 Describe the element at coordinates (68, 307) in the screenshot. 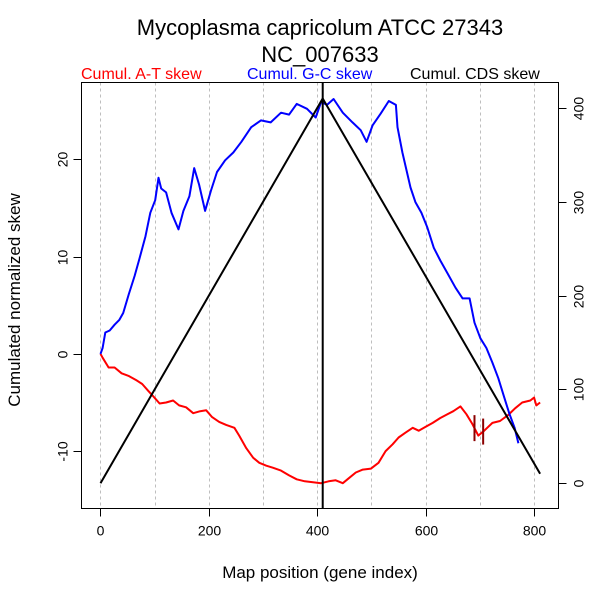

I see `y-axis-left: -10 0 10 20` at that location.